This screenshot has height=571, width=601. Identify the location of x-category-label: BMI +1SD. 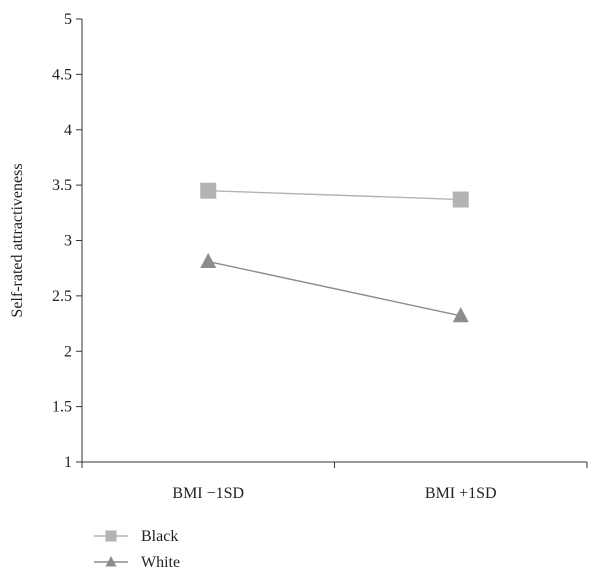
(461, 493).